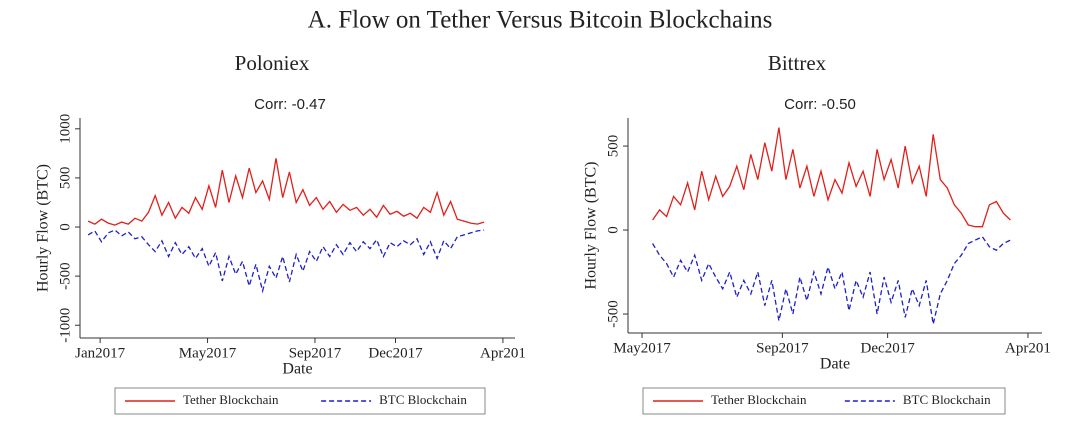 This screenshot has height=422, width=1080. What do you see at coordinates (65, 129) in the screenshot?
I see `y-tick-label: 1000` at bounding box center [65, 129].